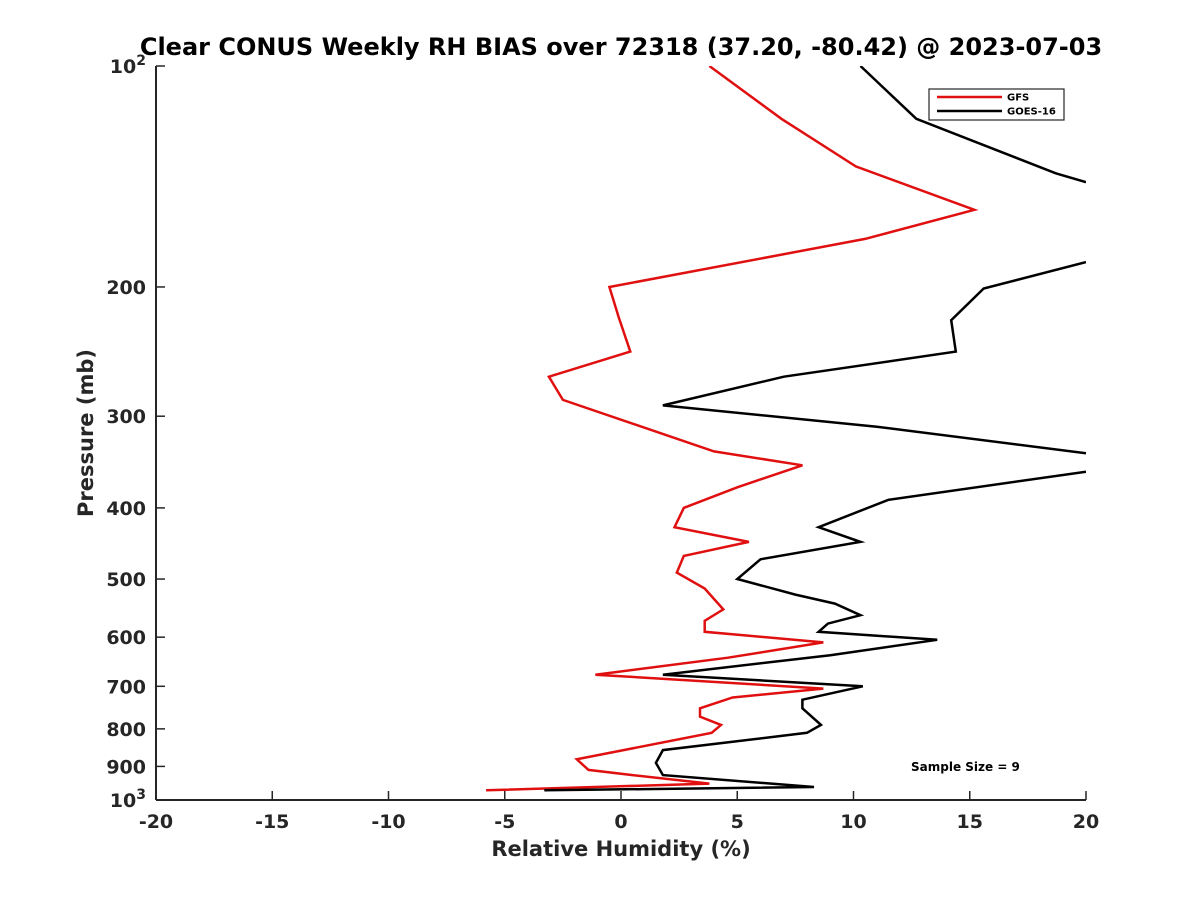 This screenshot has width=1200, height=900. I want to click on legend-label: GOES-16, so click(1031, 112).